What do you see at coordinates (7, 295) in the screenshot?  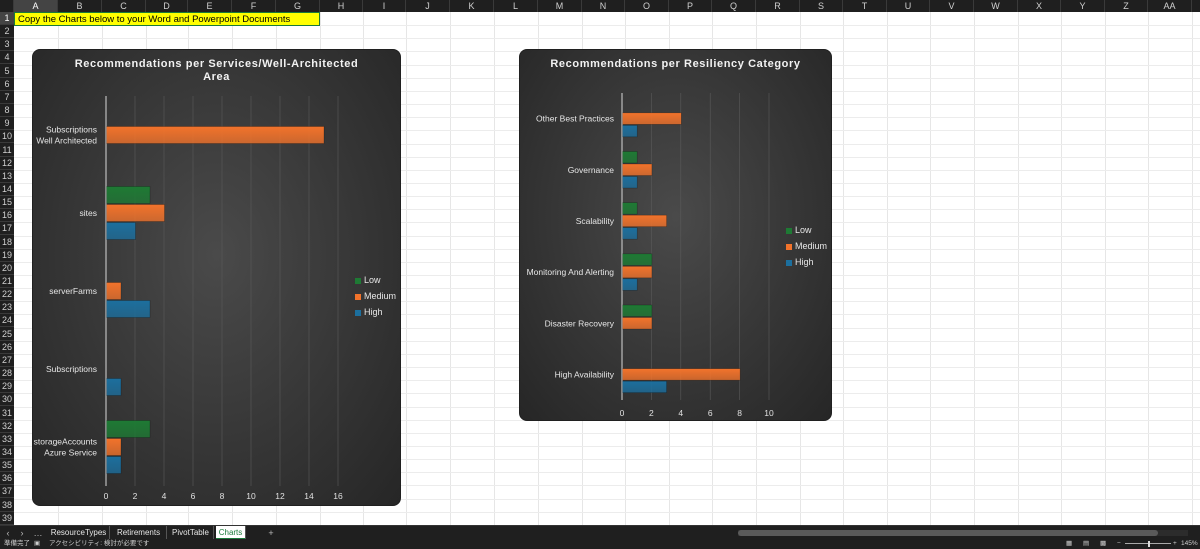 I see `row-header-22: 22` at bounding box center [7, 295].